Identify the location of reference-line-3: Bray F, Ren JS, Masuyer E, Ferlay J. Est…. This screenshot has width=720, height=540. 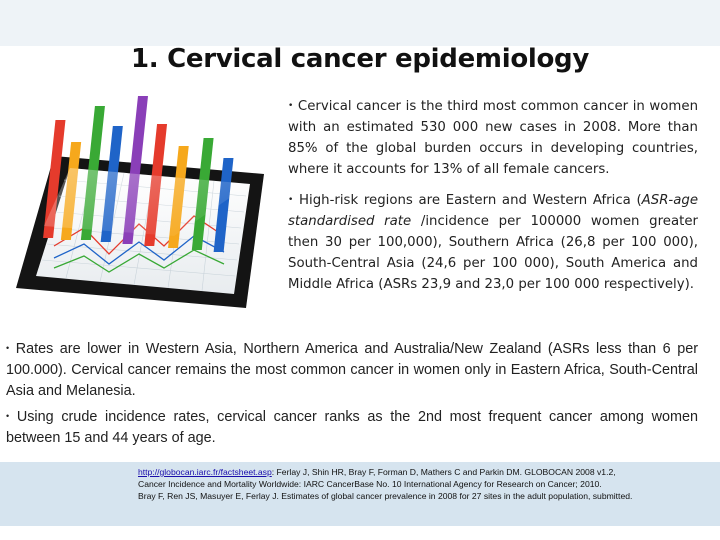
(385, 496).